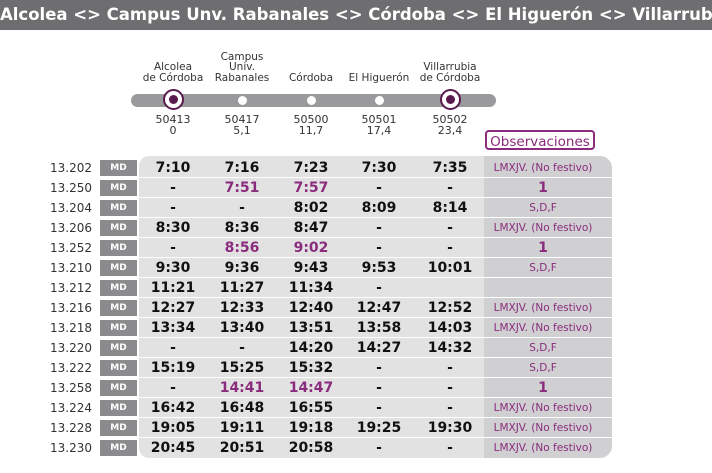 This screenshot has width=712, height=473. What do you see at coordinates (242, 308) in the screenshot?
I see `time-cell: 12:33` at bounding box center [242, 308].